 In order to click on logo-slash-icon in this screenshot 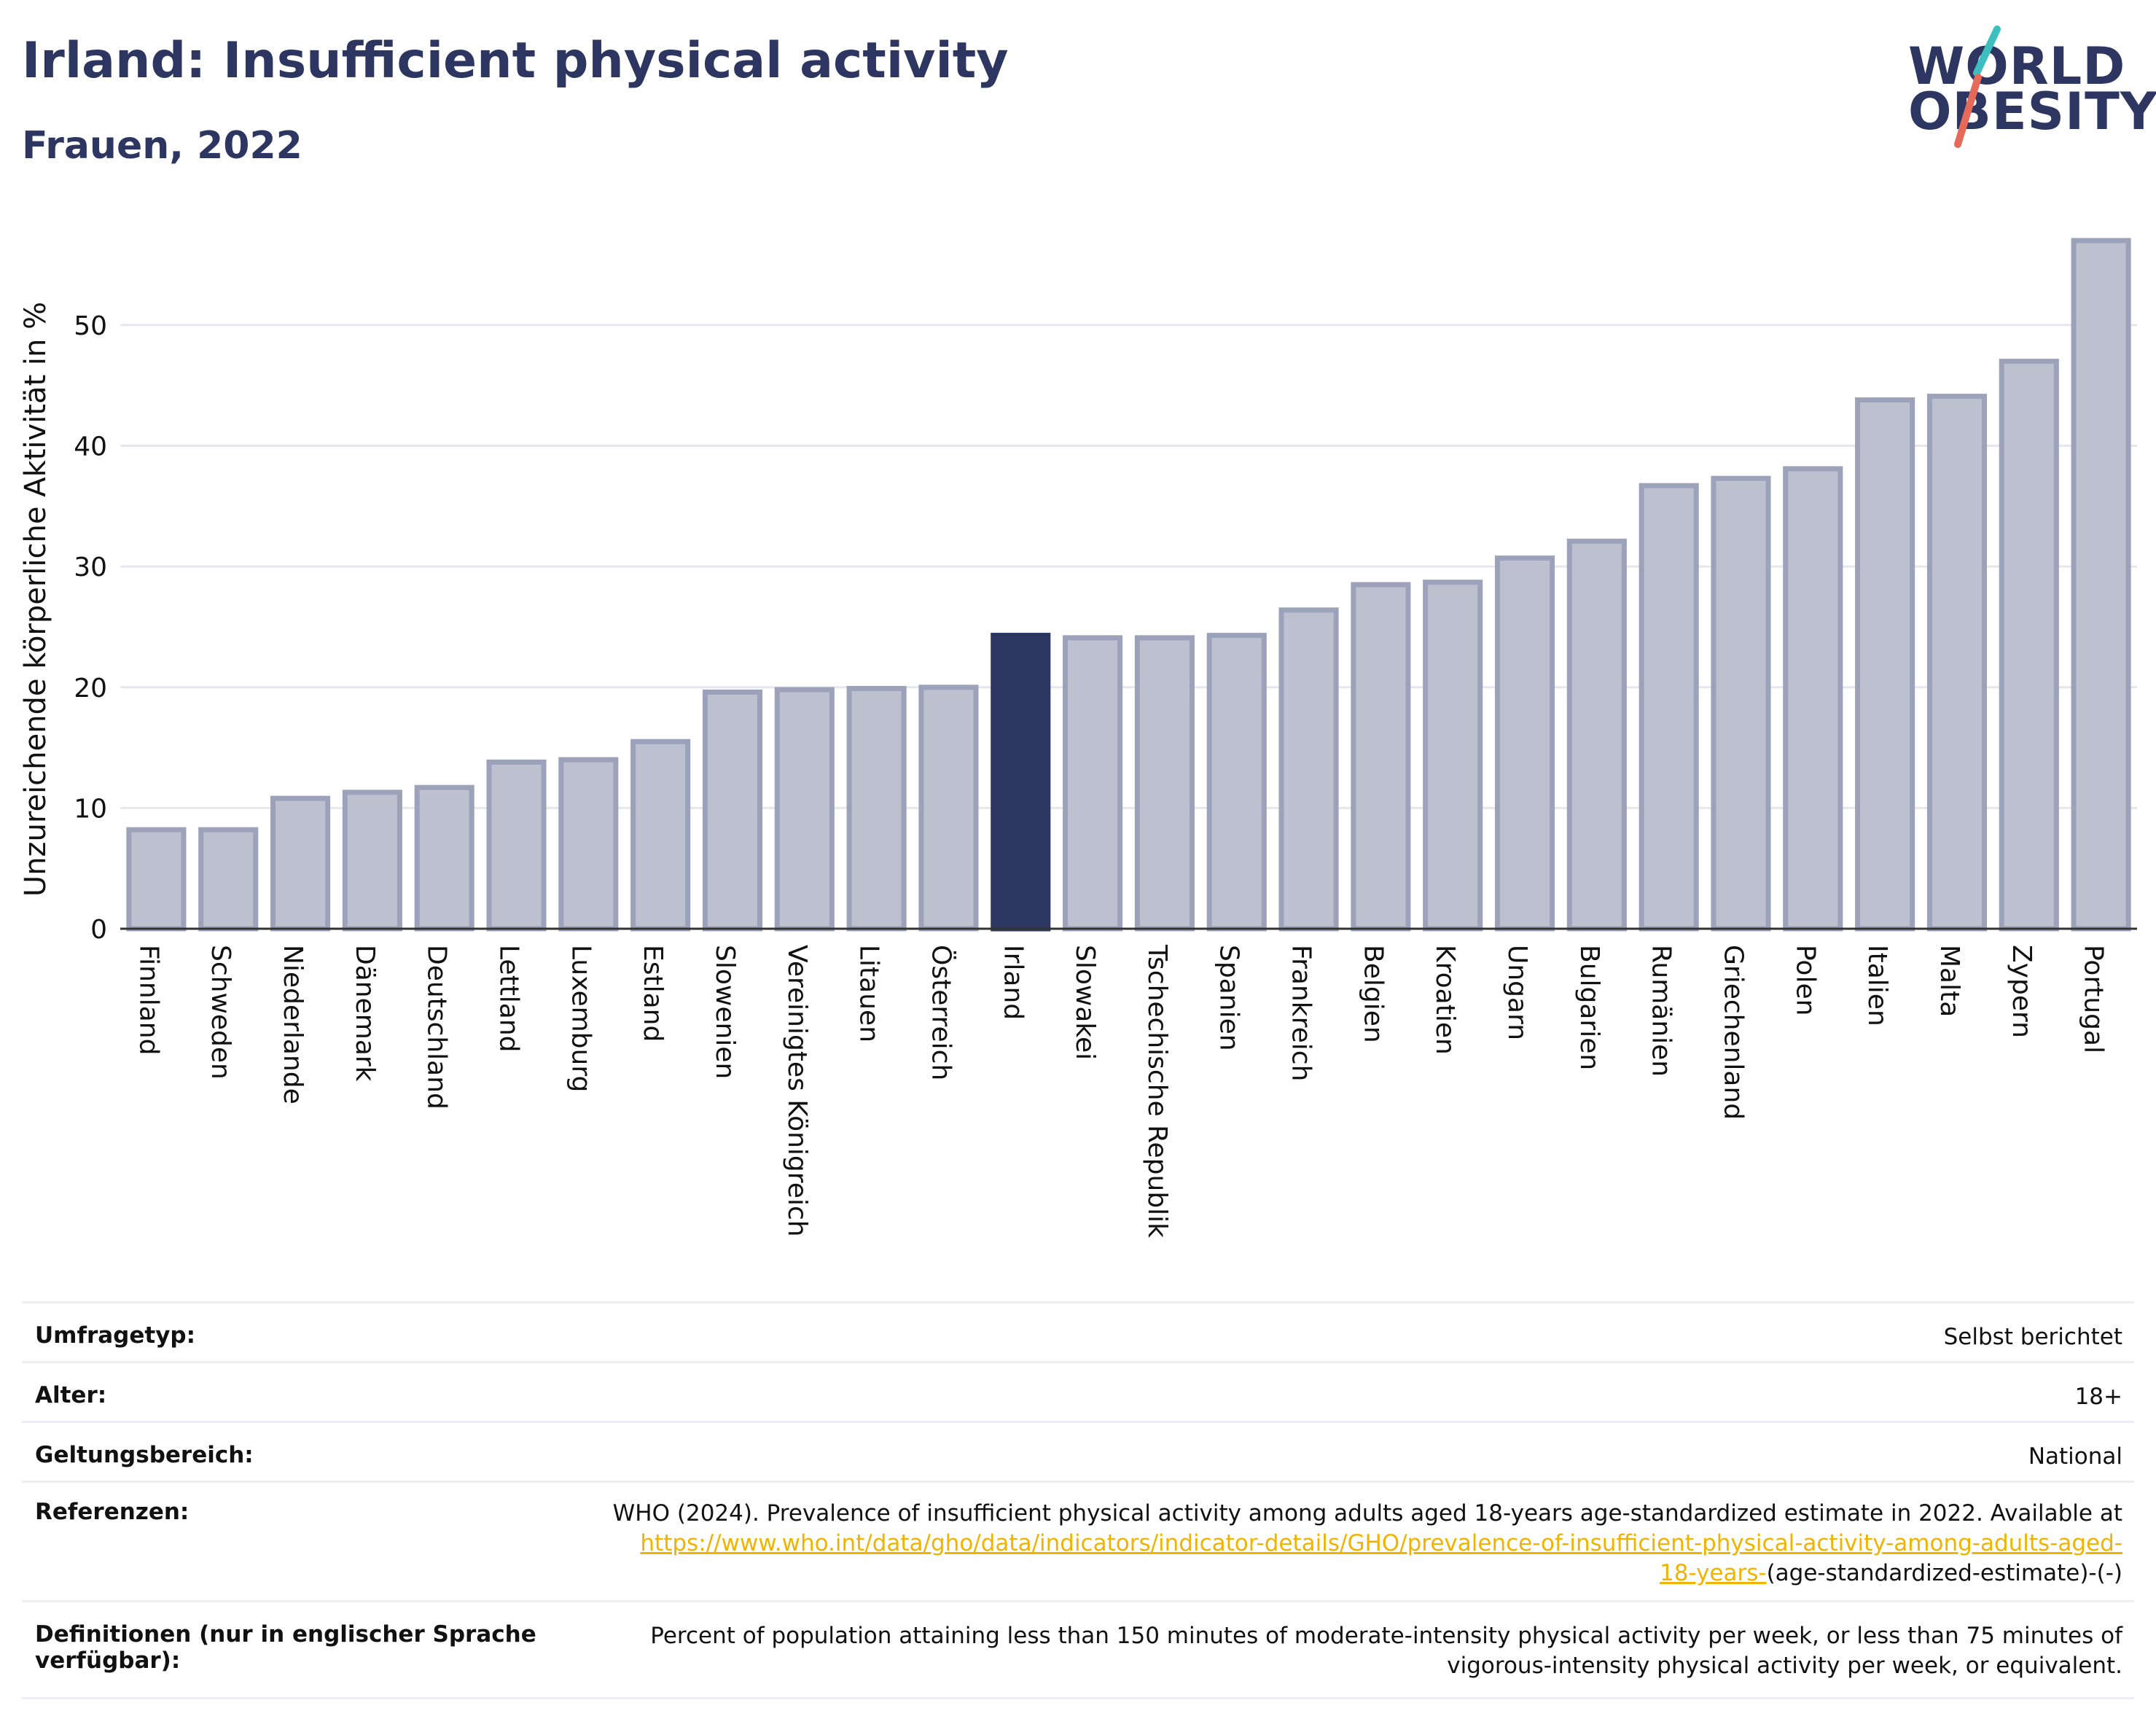, I will do `click(1978, 87)`.